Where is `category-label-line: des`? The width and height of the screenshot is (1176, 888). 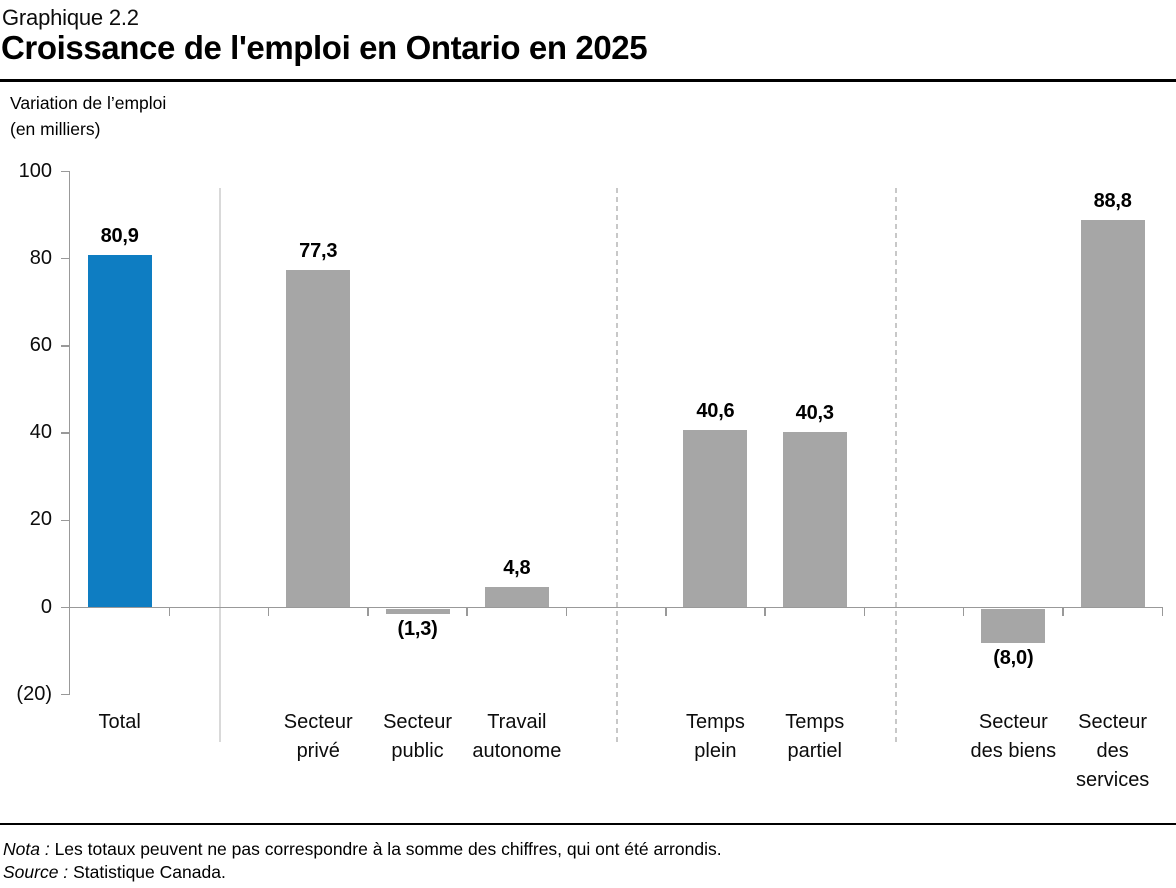
category-label-line: des is located at coordinates (1112, 751).